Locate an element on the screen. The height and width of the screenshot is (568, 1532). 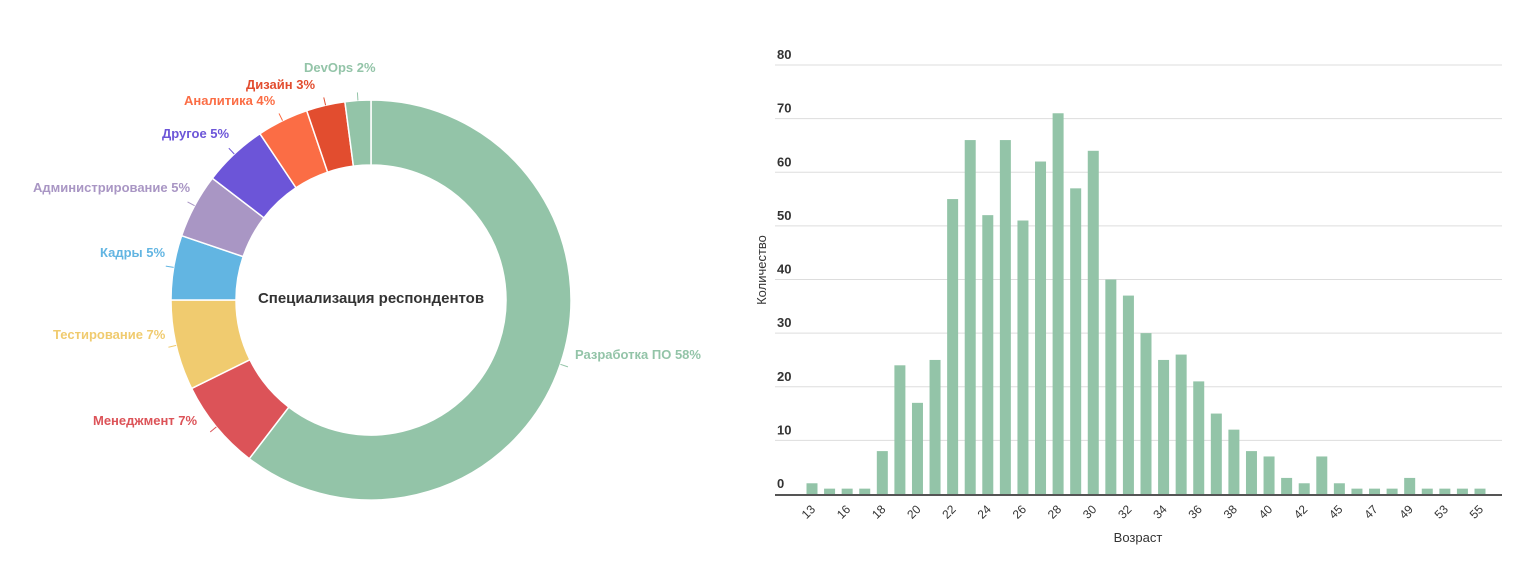
x-tick-label: 16 is located at coordinates (844, 512).